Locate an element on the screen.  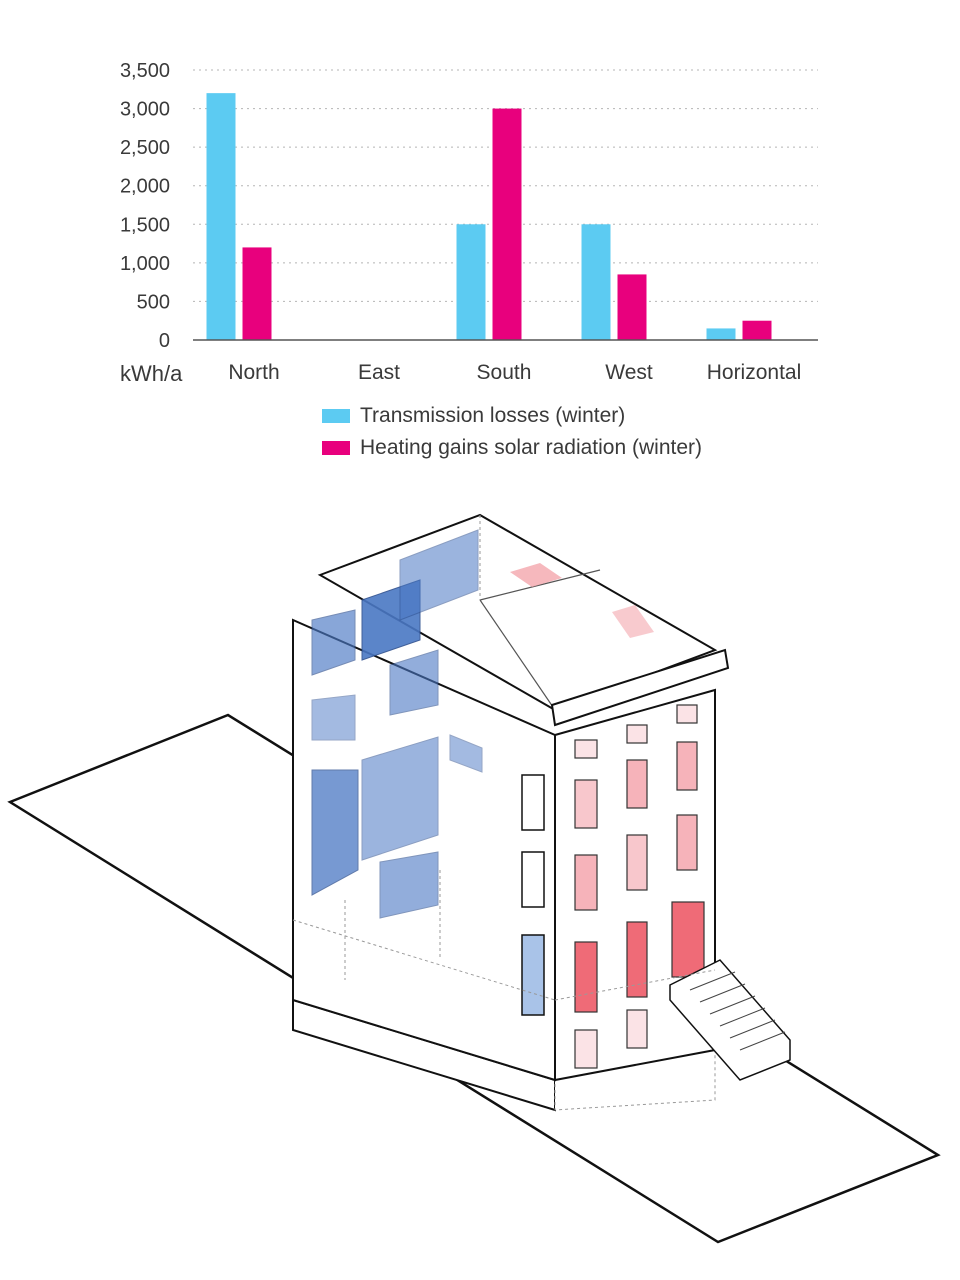
bar-west-losses is located at coordinates (596, 282).